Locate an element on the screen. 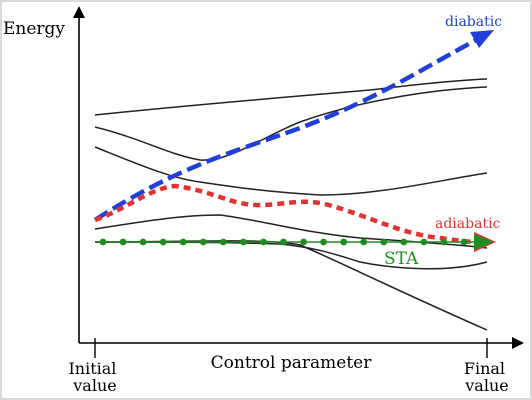 This screenshot has width=532, height=400. y-axis-label: Energy is located at coordinates (34, 29).